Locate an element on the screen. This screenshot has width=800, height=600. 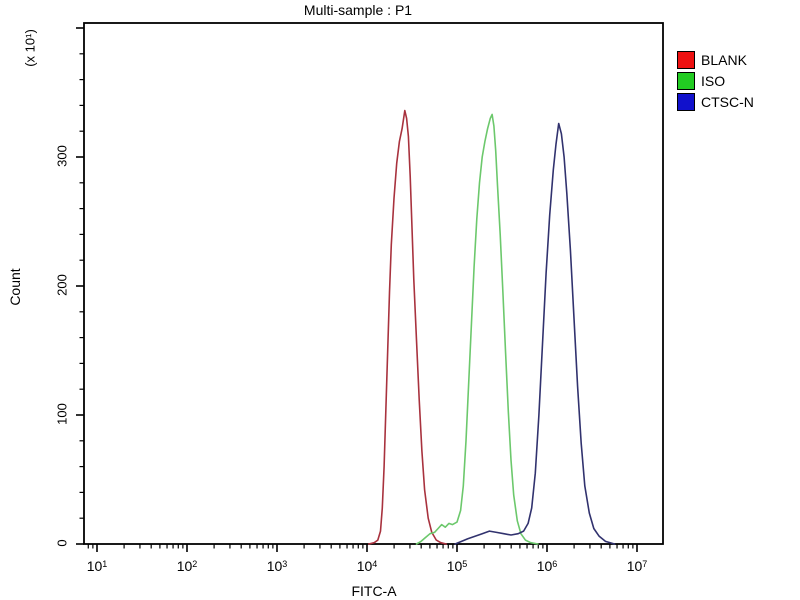
x-tick-label-10e2: 102 is located at coordinates (187, 566).